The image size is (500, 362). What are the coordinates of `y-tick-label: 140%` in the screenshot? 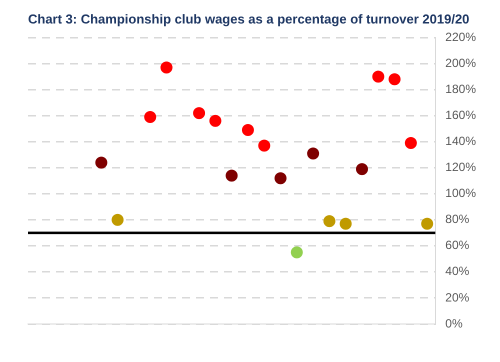 It's located at (460, 141).